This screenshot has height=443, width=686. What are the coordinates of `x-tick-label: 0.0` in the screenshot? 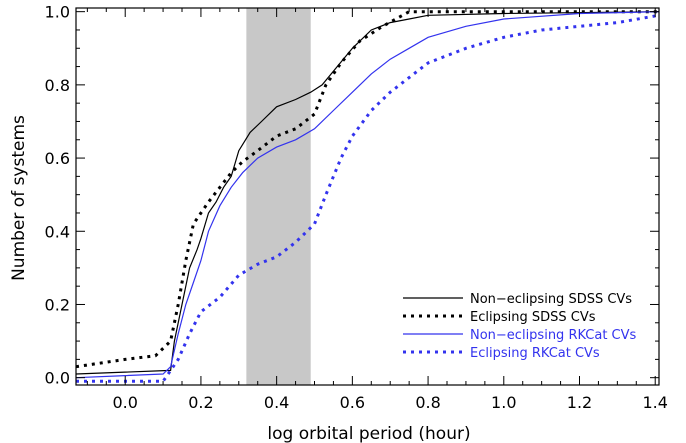 It's located at (124, 402).